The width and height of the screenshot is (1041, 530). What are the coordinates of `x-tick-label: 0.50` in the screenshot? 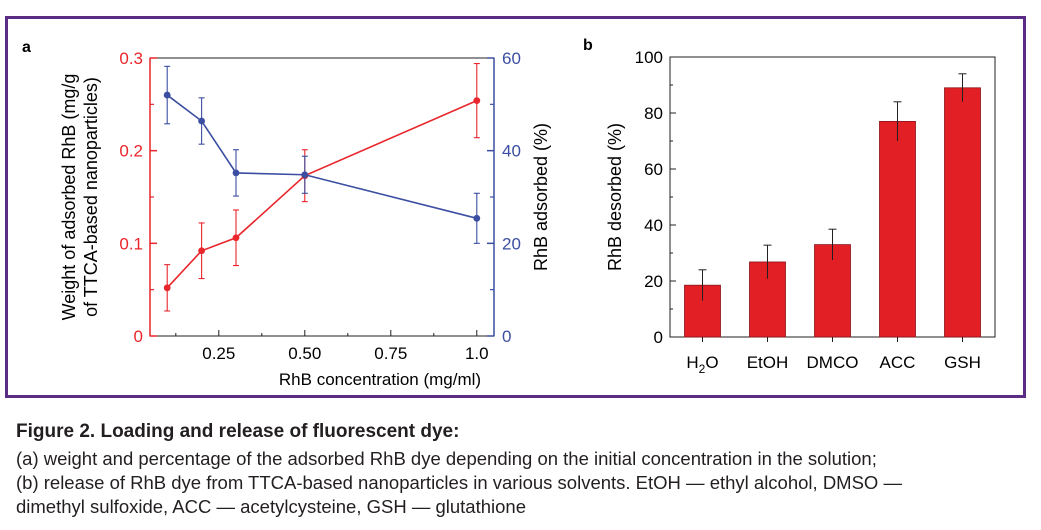 It's located at (304, 353).